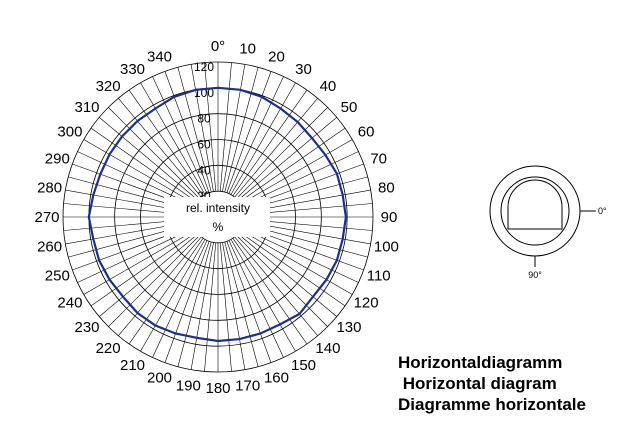 The image size is (644, 429). What do you see at coordinates (379, 275) in the screenshot?
I see `angle-label-110: 110` at bounding box center [379, 275].